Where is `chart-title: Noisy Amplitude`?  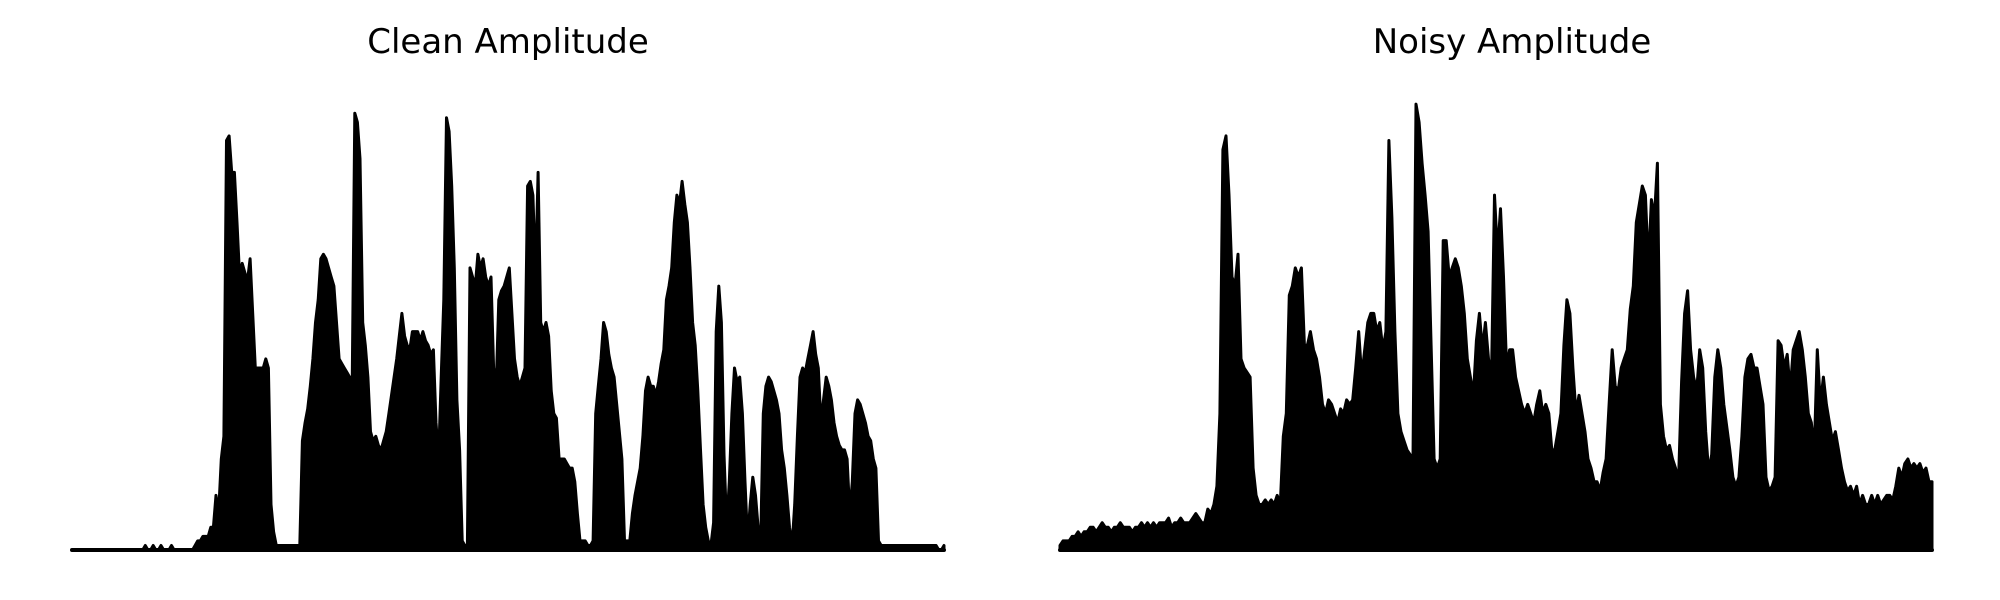 chart-title: Noisy Amplitude is located at coordinates (1512, 42).